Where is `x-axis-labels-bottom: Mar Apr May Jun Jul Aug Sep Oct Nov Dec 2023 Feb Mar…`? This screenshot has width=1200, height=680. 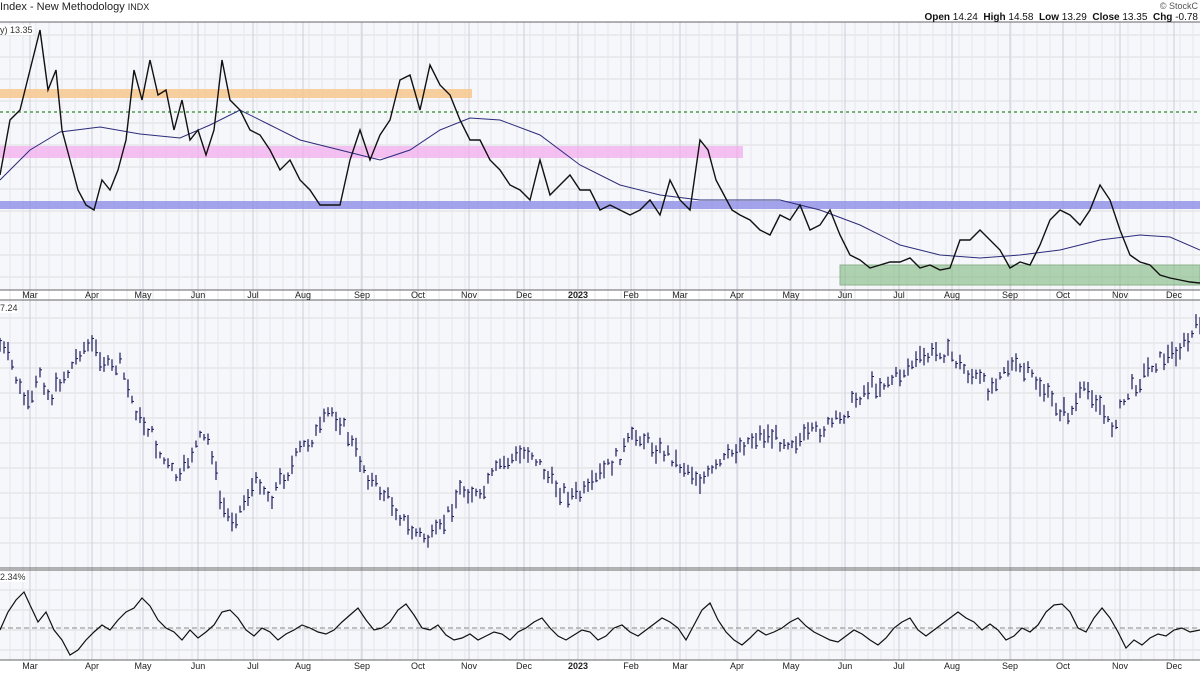
x-axis-labels-bottom: Mar Apr May Jun Jul Aug Sep Oct Nov Dec 2023 Feb Mar… is located at coordinates (602, 666).